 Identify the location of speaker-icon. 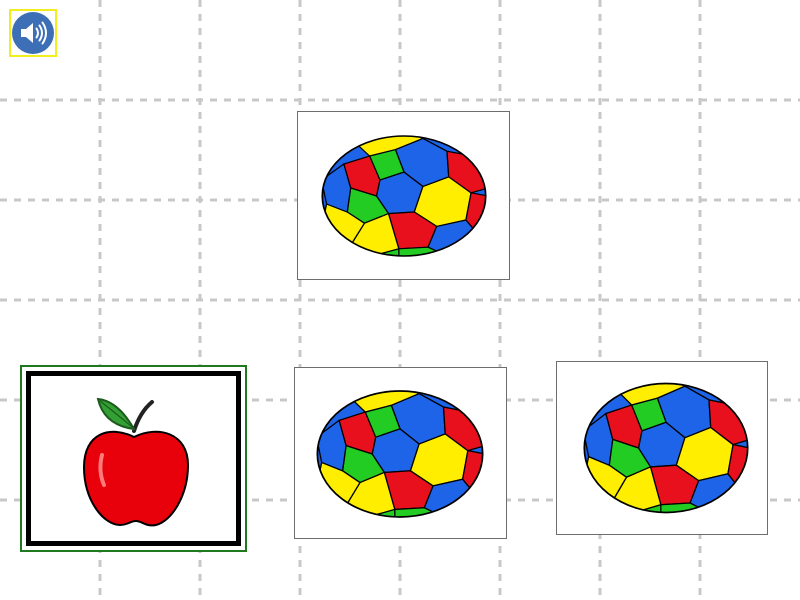
(33, 33).